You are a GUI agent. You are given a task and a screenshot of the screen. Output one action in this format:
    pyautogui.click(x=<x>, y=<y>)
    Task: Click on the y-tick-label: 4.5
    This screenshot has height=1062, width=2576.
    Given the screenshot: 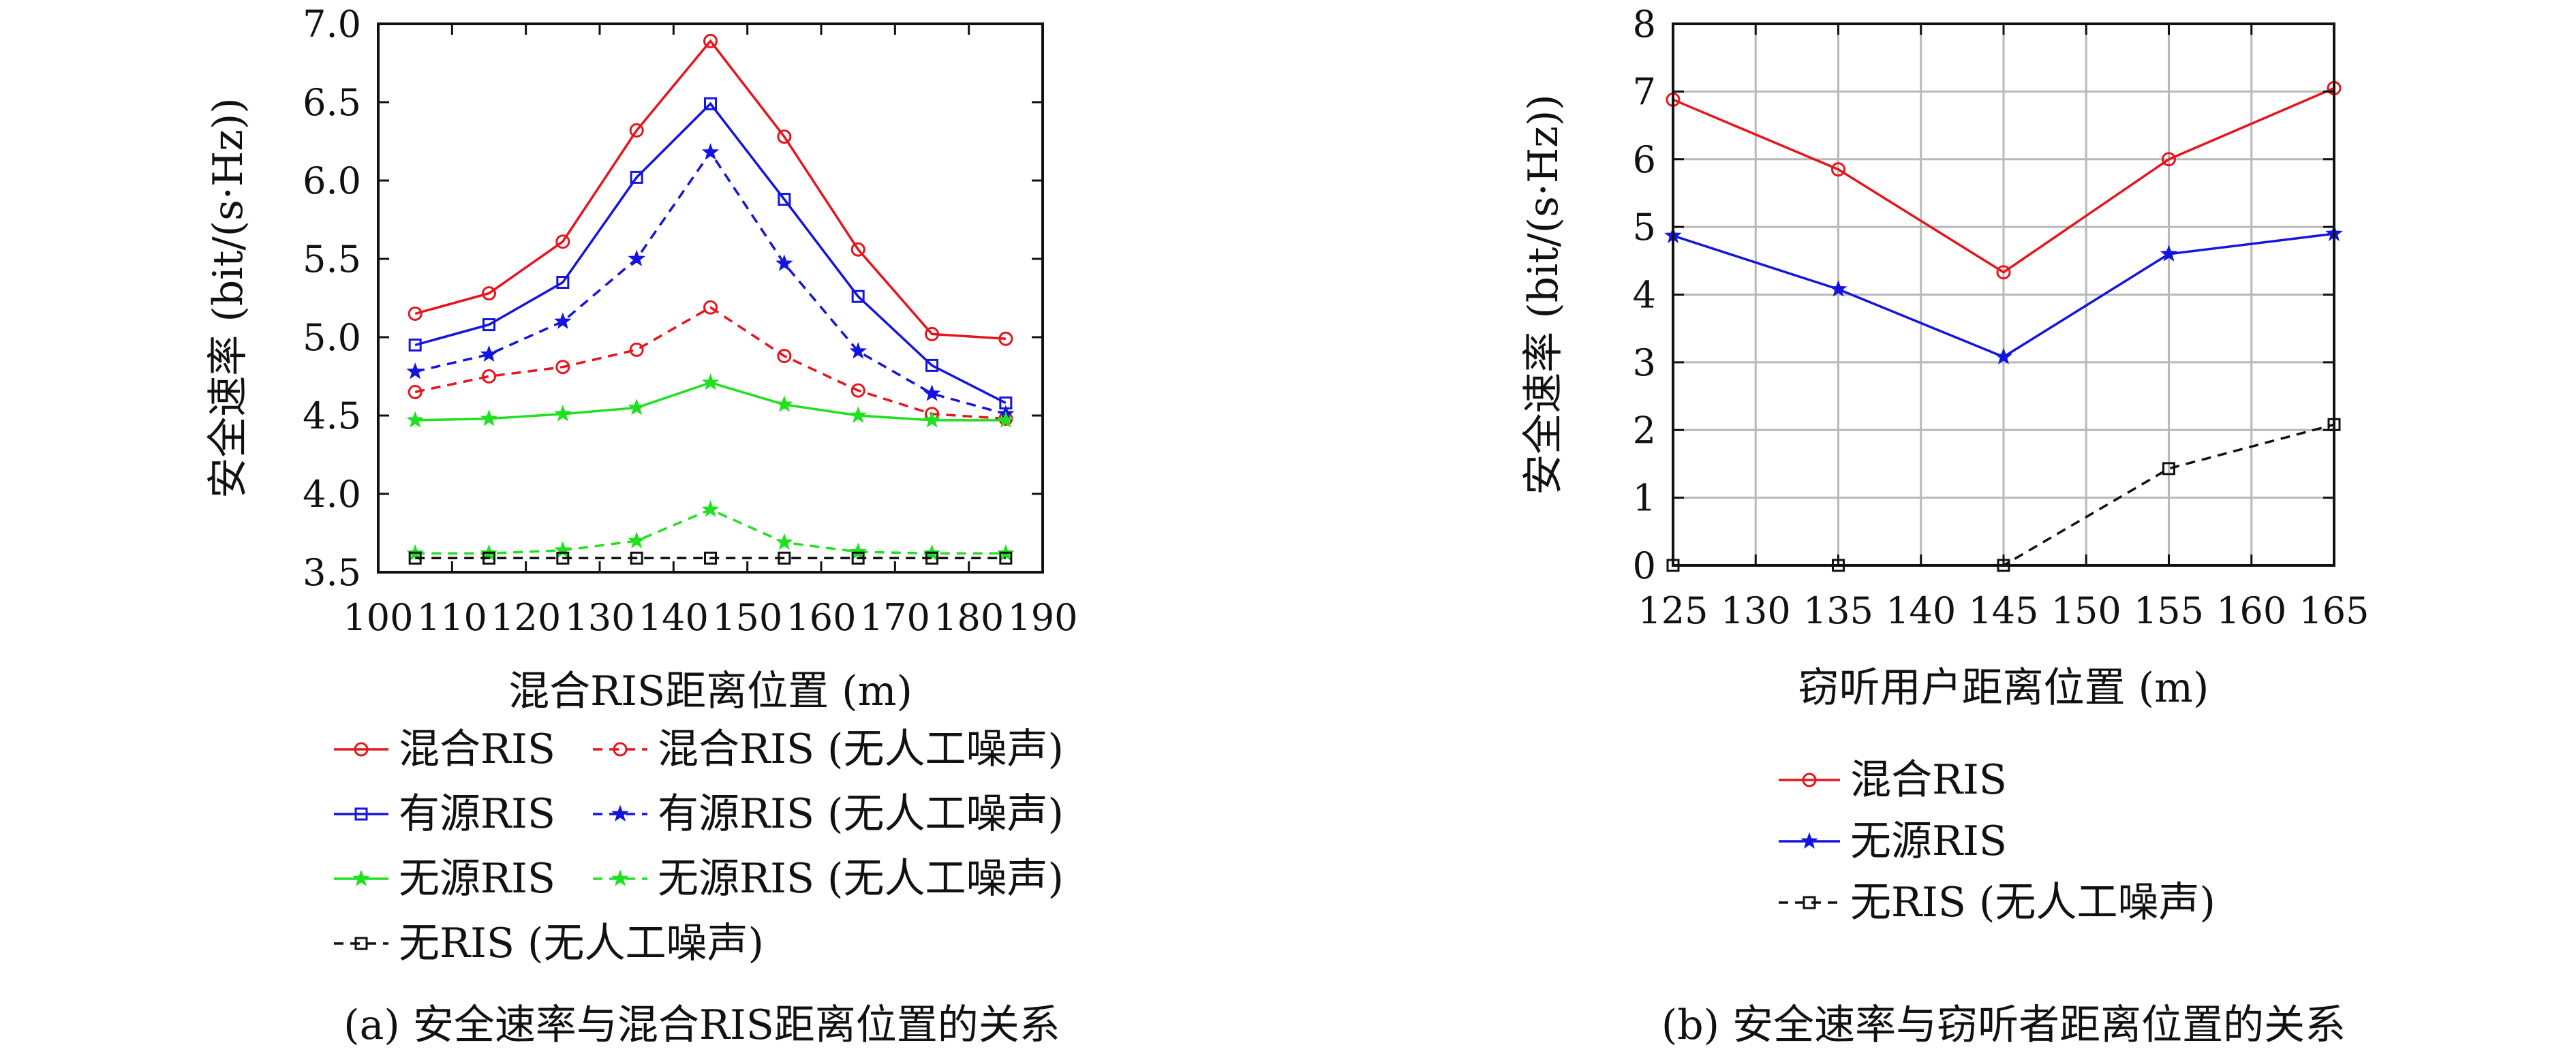 What is the action you would take?
    pyautogui.click(x=332, y=416)
    